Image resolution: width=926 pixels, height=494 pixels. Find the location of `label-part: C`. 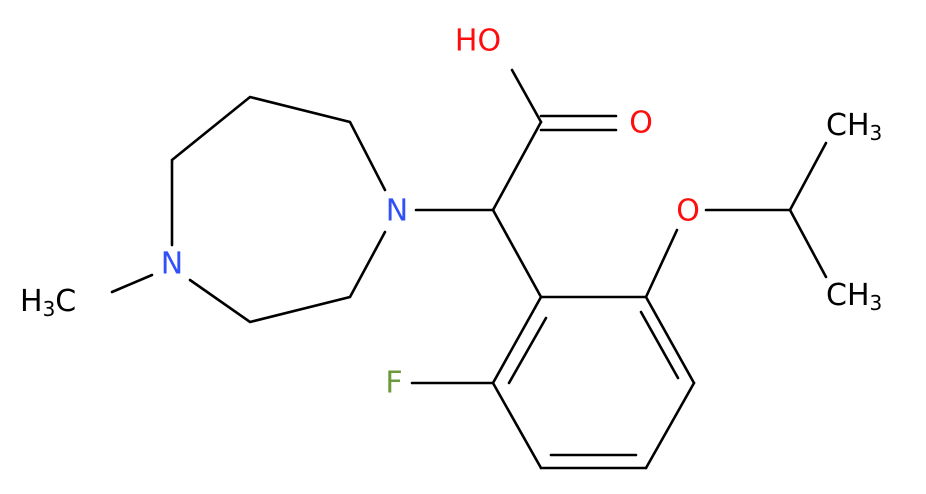

label-part: C is located at coordinates (65, 301).